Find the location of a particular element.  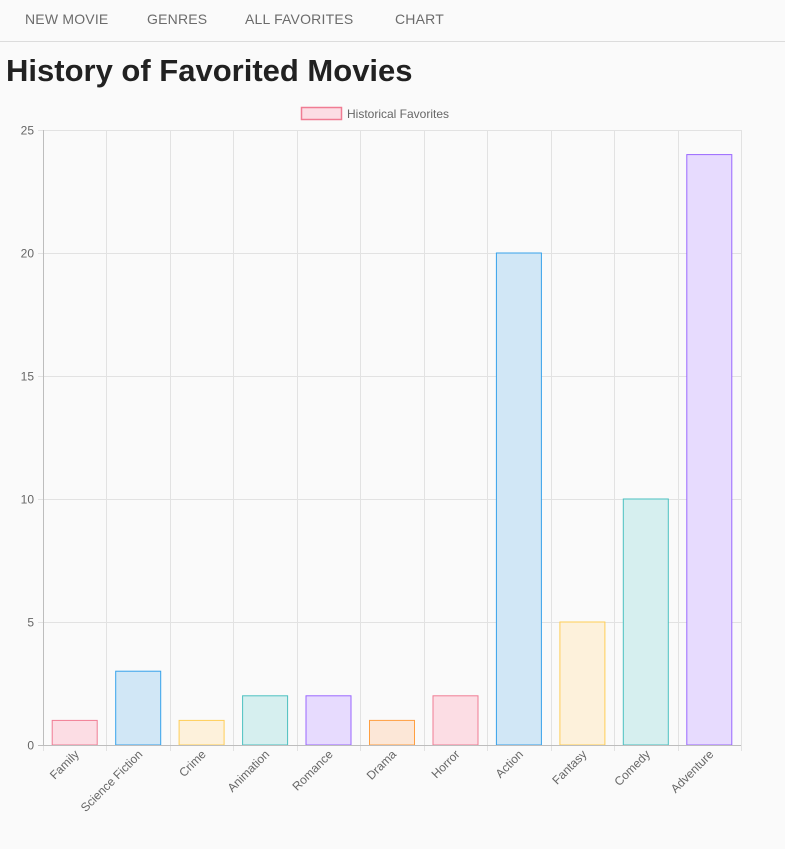

x-tick-label: Animation is located at coordinates (249, 771).